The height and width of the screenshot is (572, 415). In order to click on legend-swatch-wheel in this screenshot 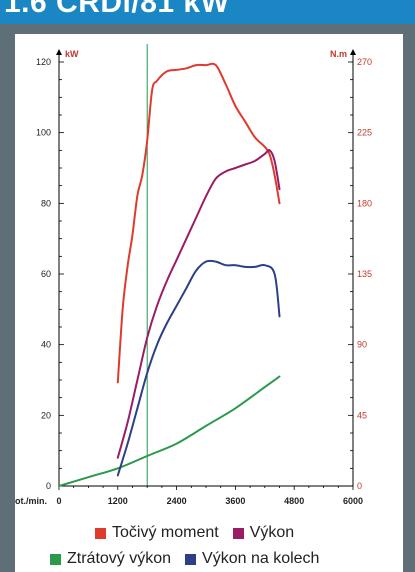, I will do `click(191, 559)`.